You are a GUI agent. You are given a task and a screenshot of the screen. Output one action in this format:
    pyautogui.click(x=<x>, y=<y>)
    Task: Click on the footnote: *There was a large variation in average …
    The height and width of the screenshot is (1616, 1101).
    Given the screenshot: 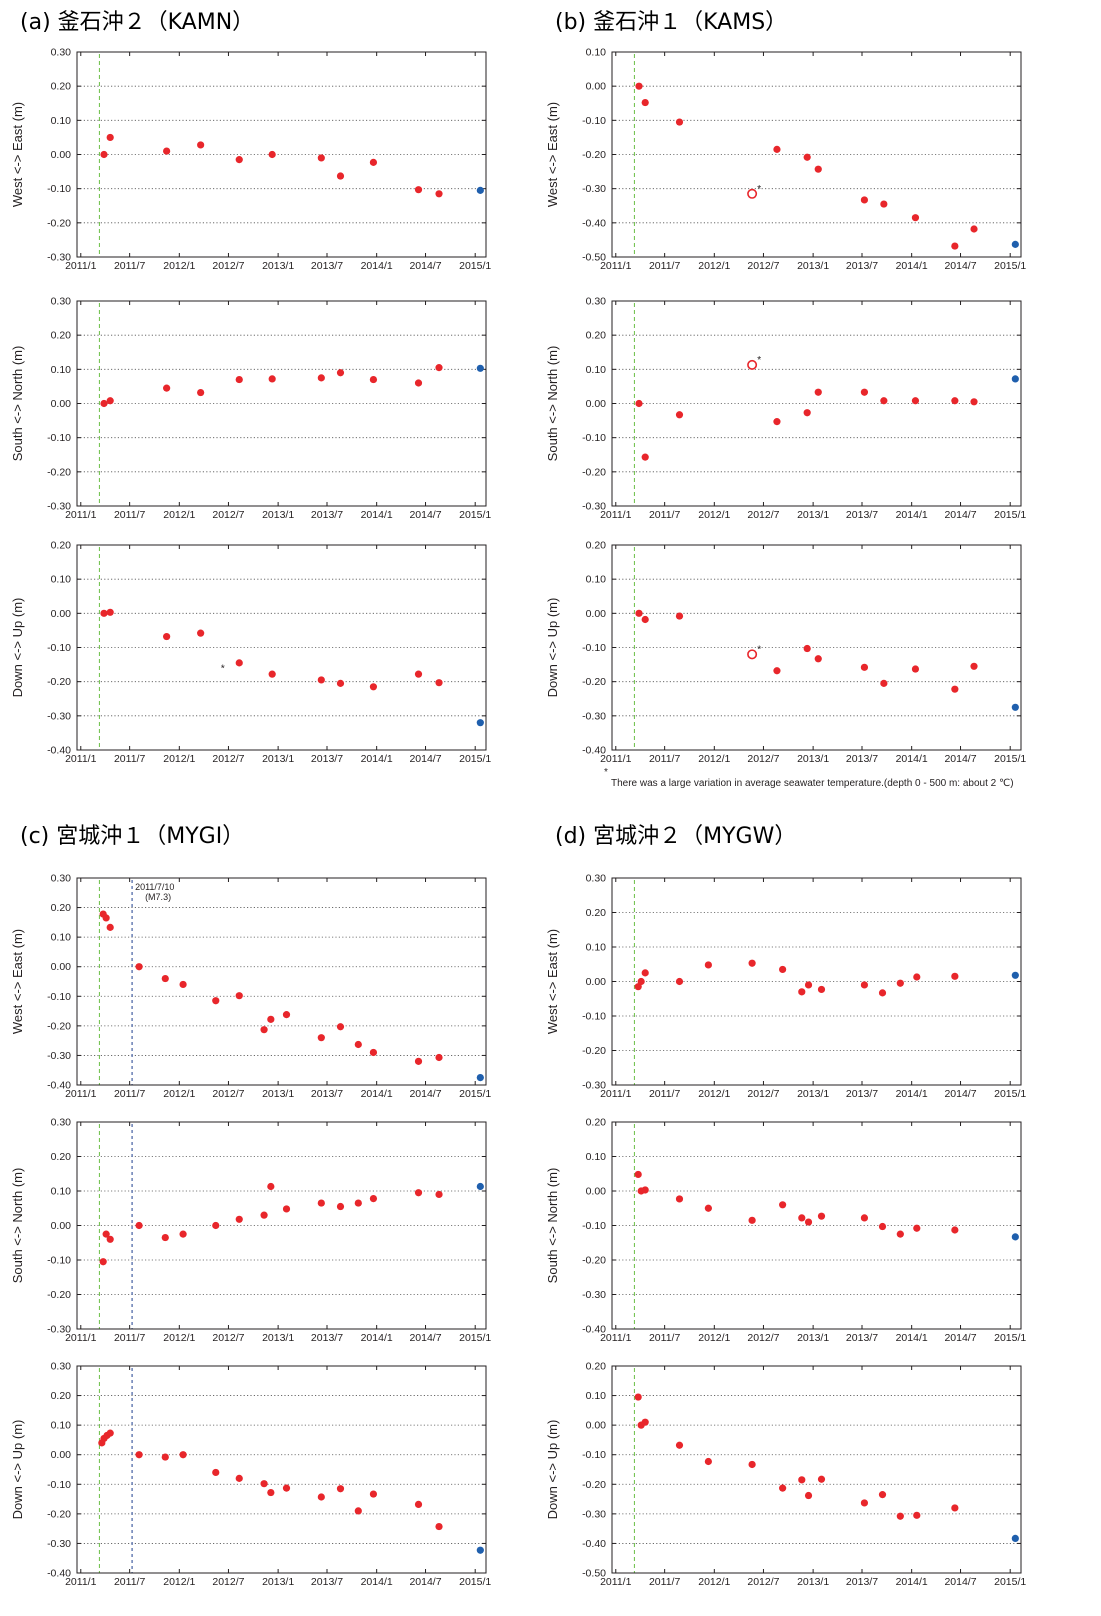 What is the action you would take?
    pyautogui.click(x=809, y=778)
    